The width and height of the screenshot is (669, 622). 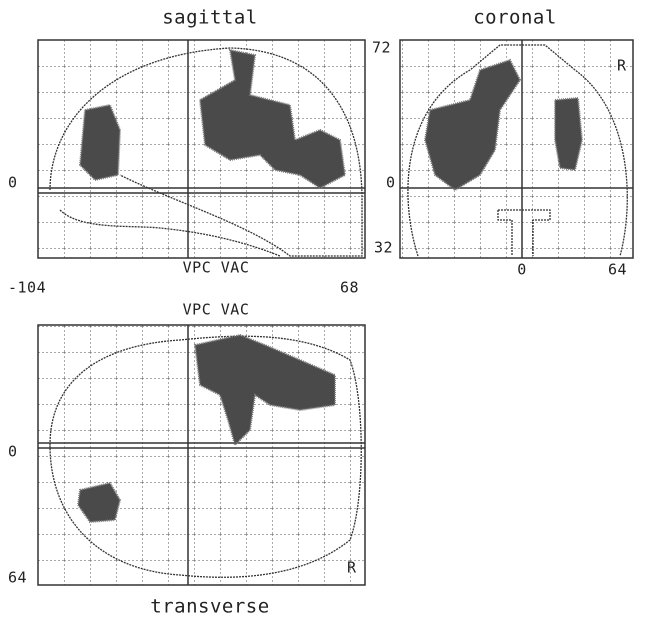 What do you see at coordinates (27, 288) in the screenshot?
I see `axis-label: -104` at bounding box center [27, 288].